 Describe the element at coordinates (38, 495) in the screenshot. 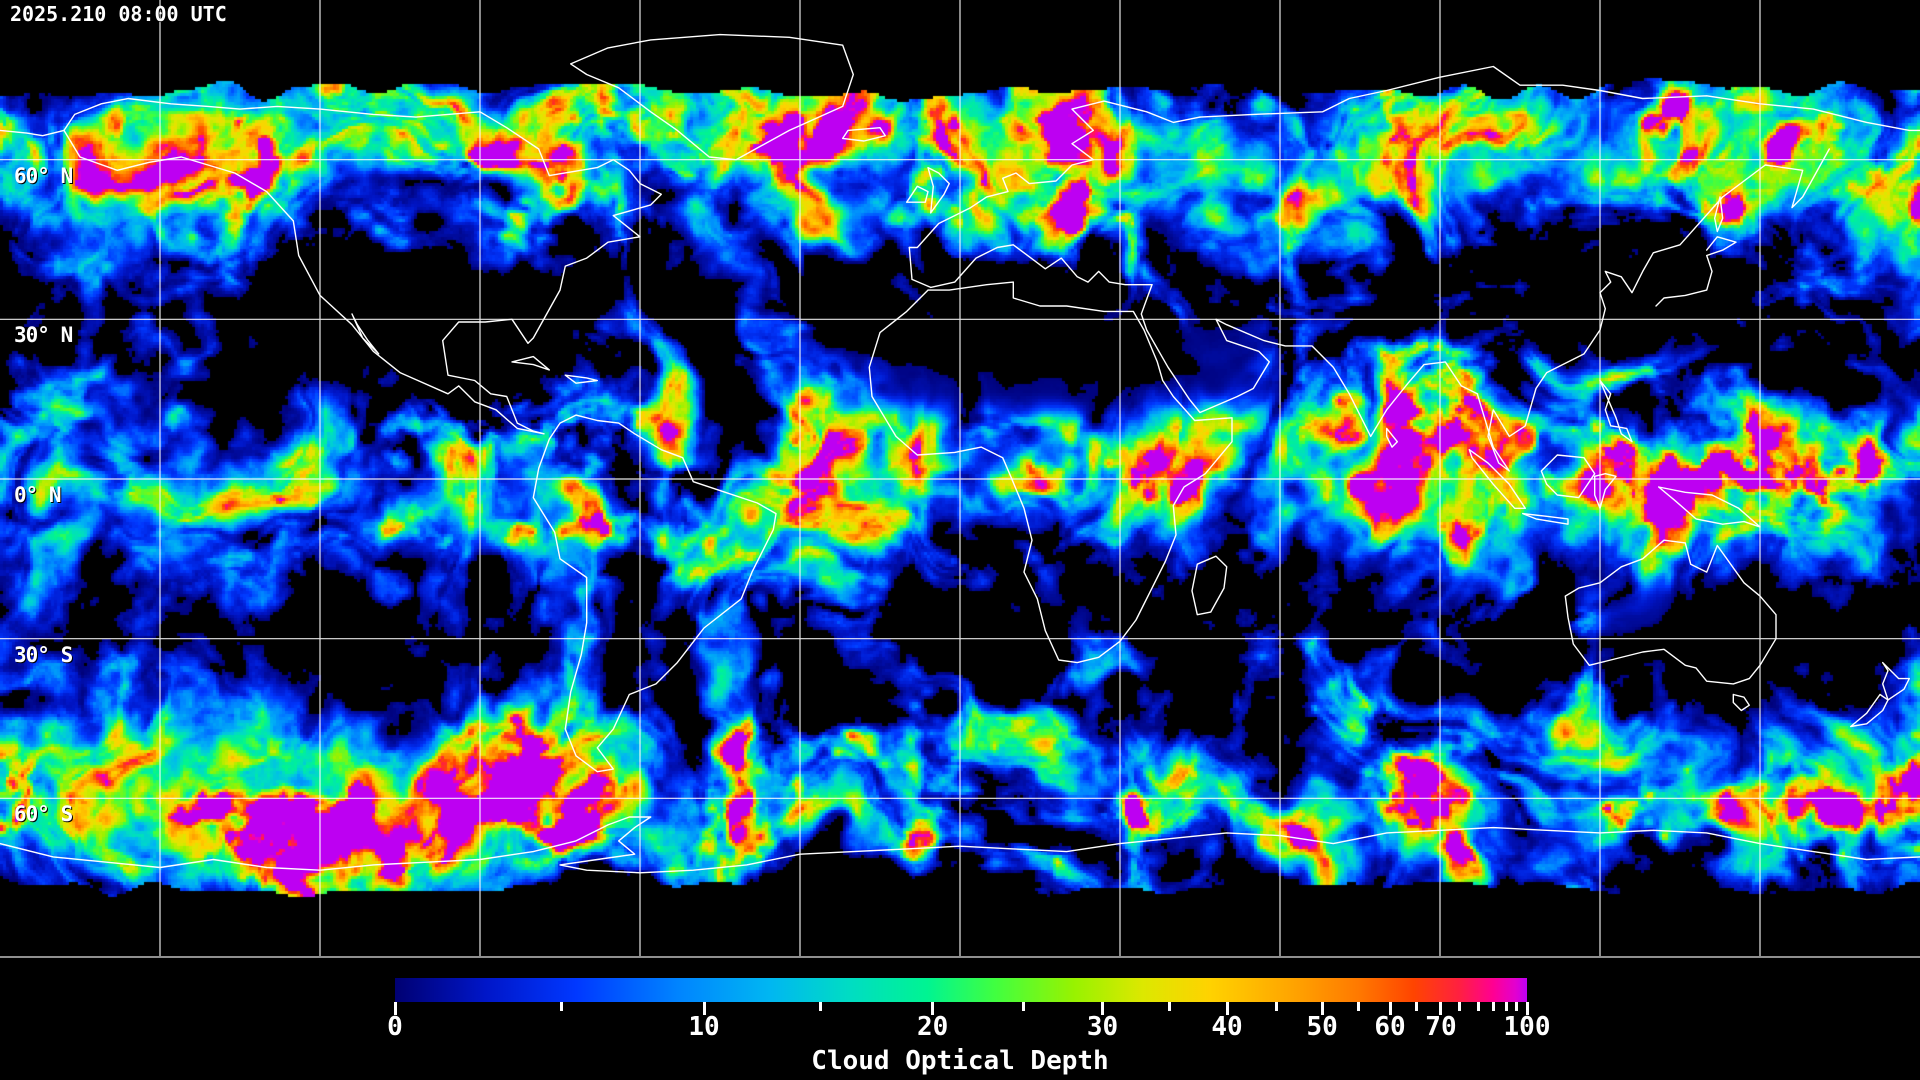

I see `latitude-label: 0° N` at that location.